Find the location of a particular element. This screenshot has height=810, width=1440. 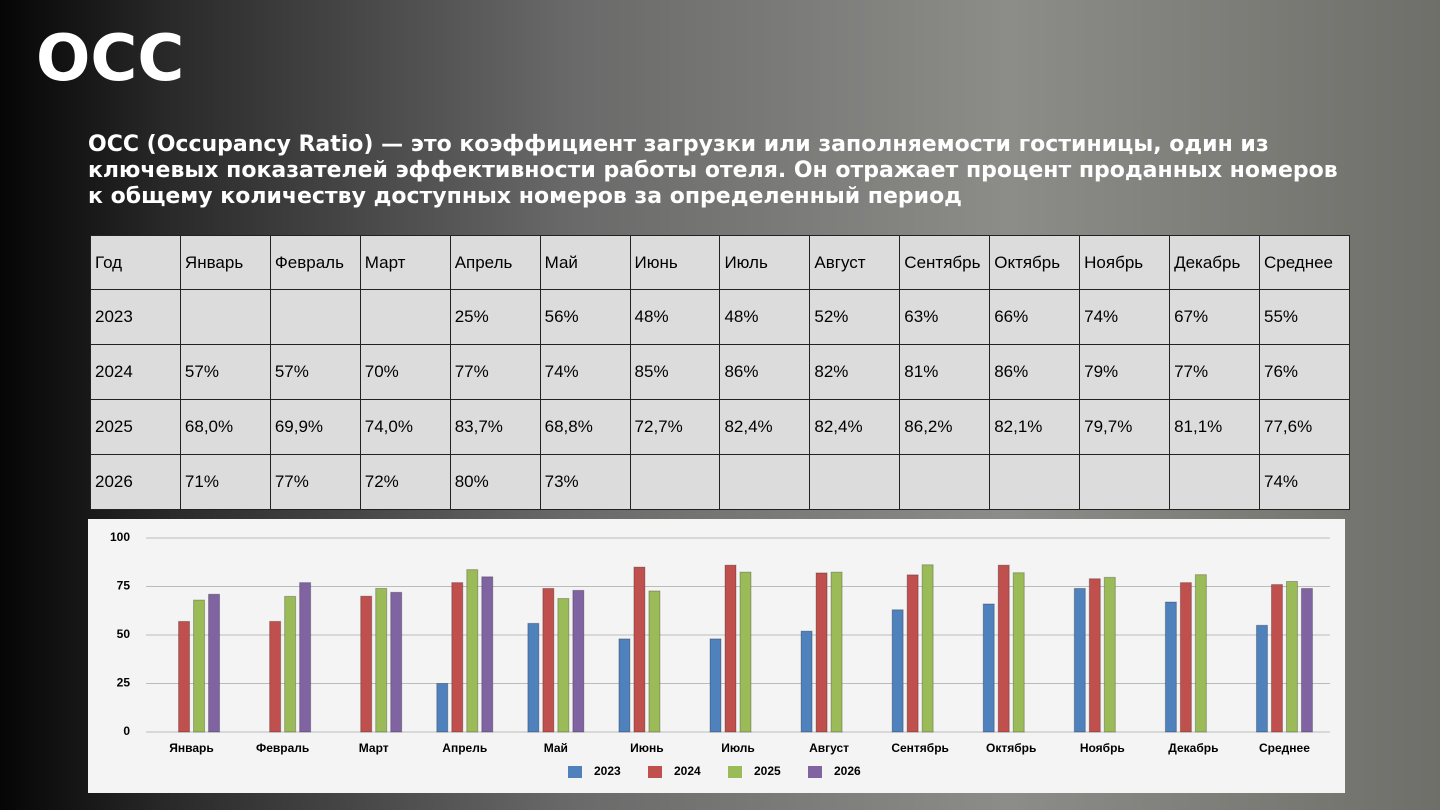

table-cell: 81,1% is located at coordinates (1214, 427).